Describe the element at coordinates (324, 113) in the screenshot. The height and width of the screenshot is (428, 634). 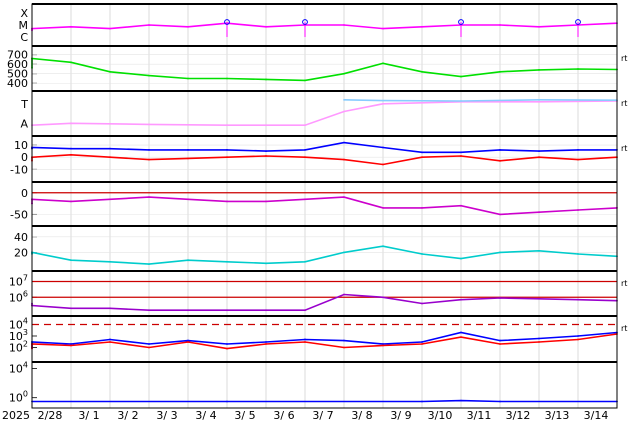
I see `sector-frame` at that location.